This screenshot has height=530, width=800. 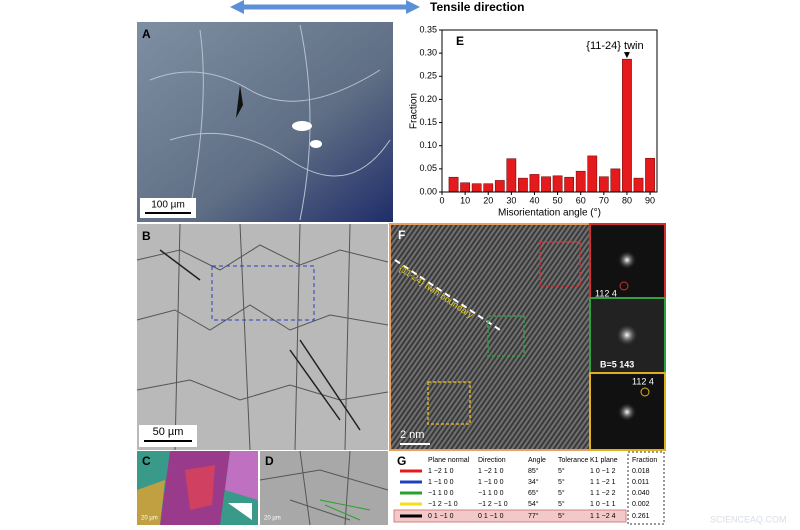 What do you see at coordinates (492, 460) in the screenshot?
I see `table-header: Direction` at bounding box center [492, 460].